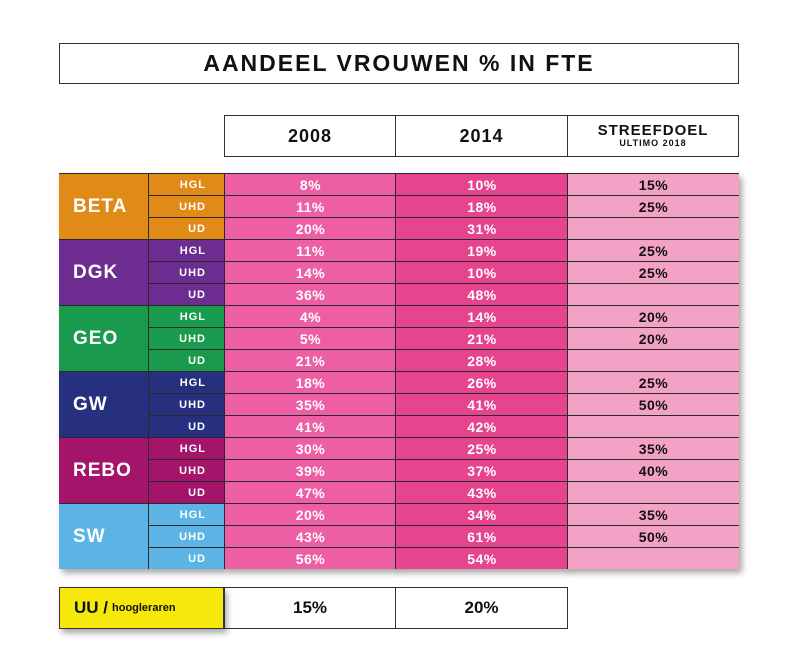 This screenshot has width=800, height=666. What do you see at coordinates (653, 184) in the screenshot?
I see `value-cell-target: 15%` at bounding box center [653, 184].